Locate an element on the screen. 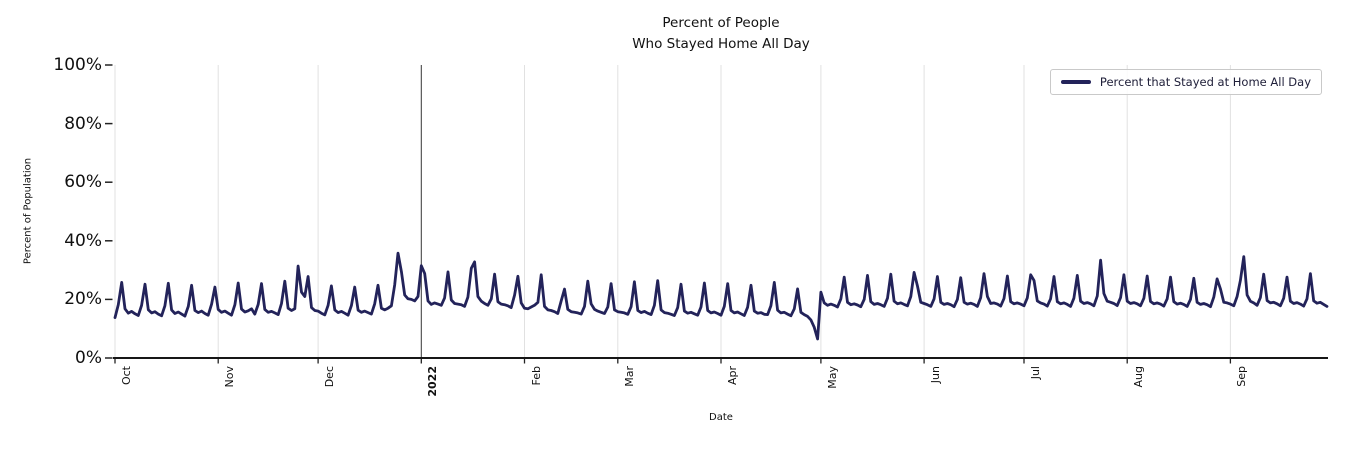  x-tick-label-nov: Nov is located at coordinates (229, 377).